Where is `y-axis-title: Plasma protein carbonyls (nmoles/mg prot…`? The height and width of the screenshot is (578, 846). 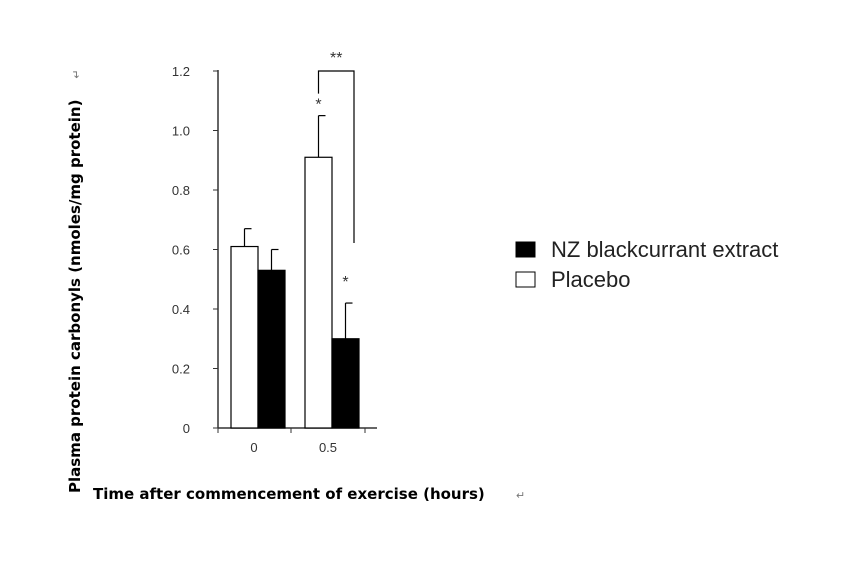
y-axis-title: Plasma protein carbonyls (nmoles/mg prot… is located at coordinates (75, 296).